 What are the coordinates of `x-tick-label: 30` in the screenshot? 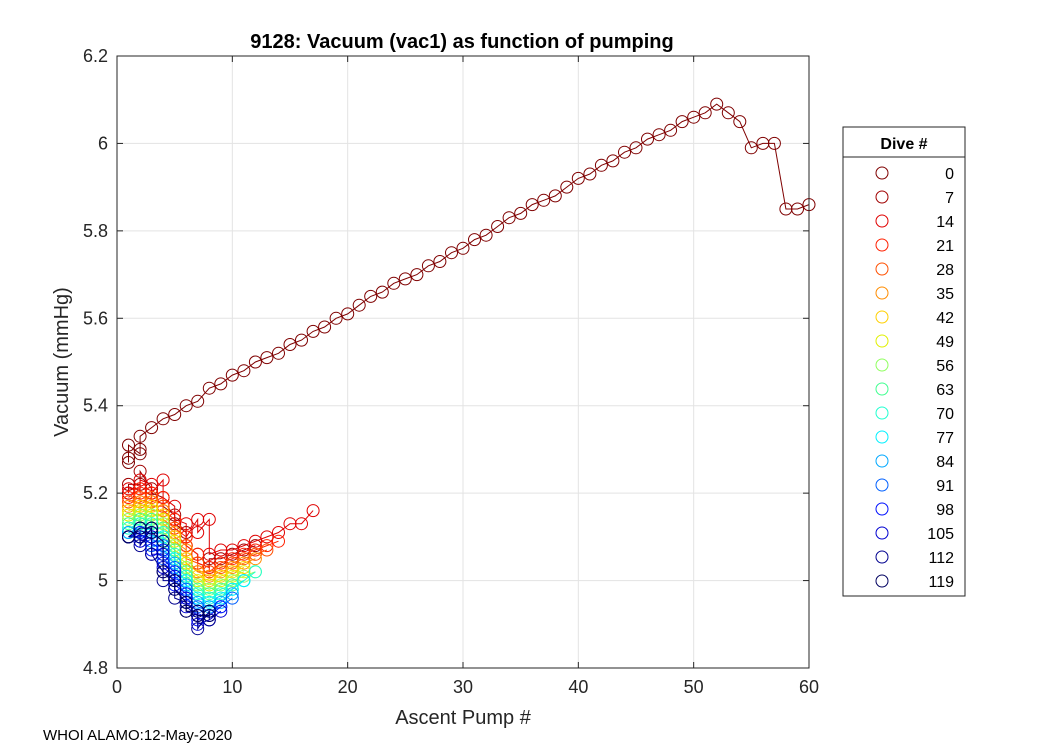 It's located at (463, 687).